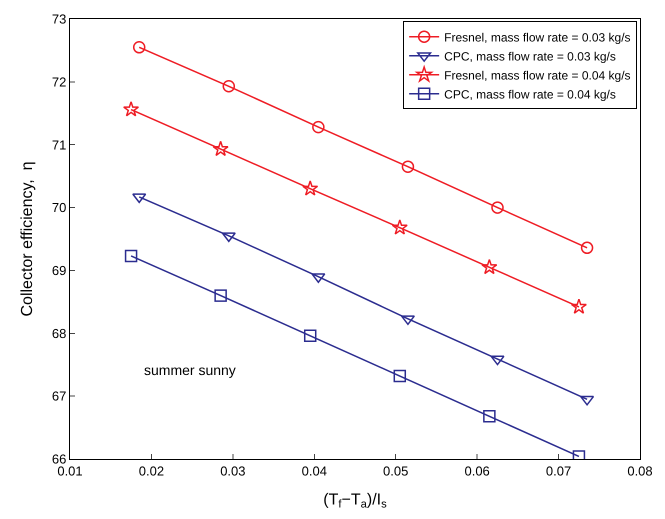  What do you see at coordinates (395, 471) in the screenshot?
I see `x-tick-label: 0.05` at bounding box center [395, 471].